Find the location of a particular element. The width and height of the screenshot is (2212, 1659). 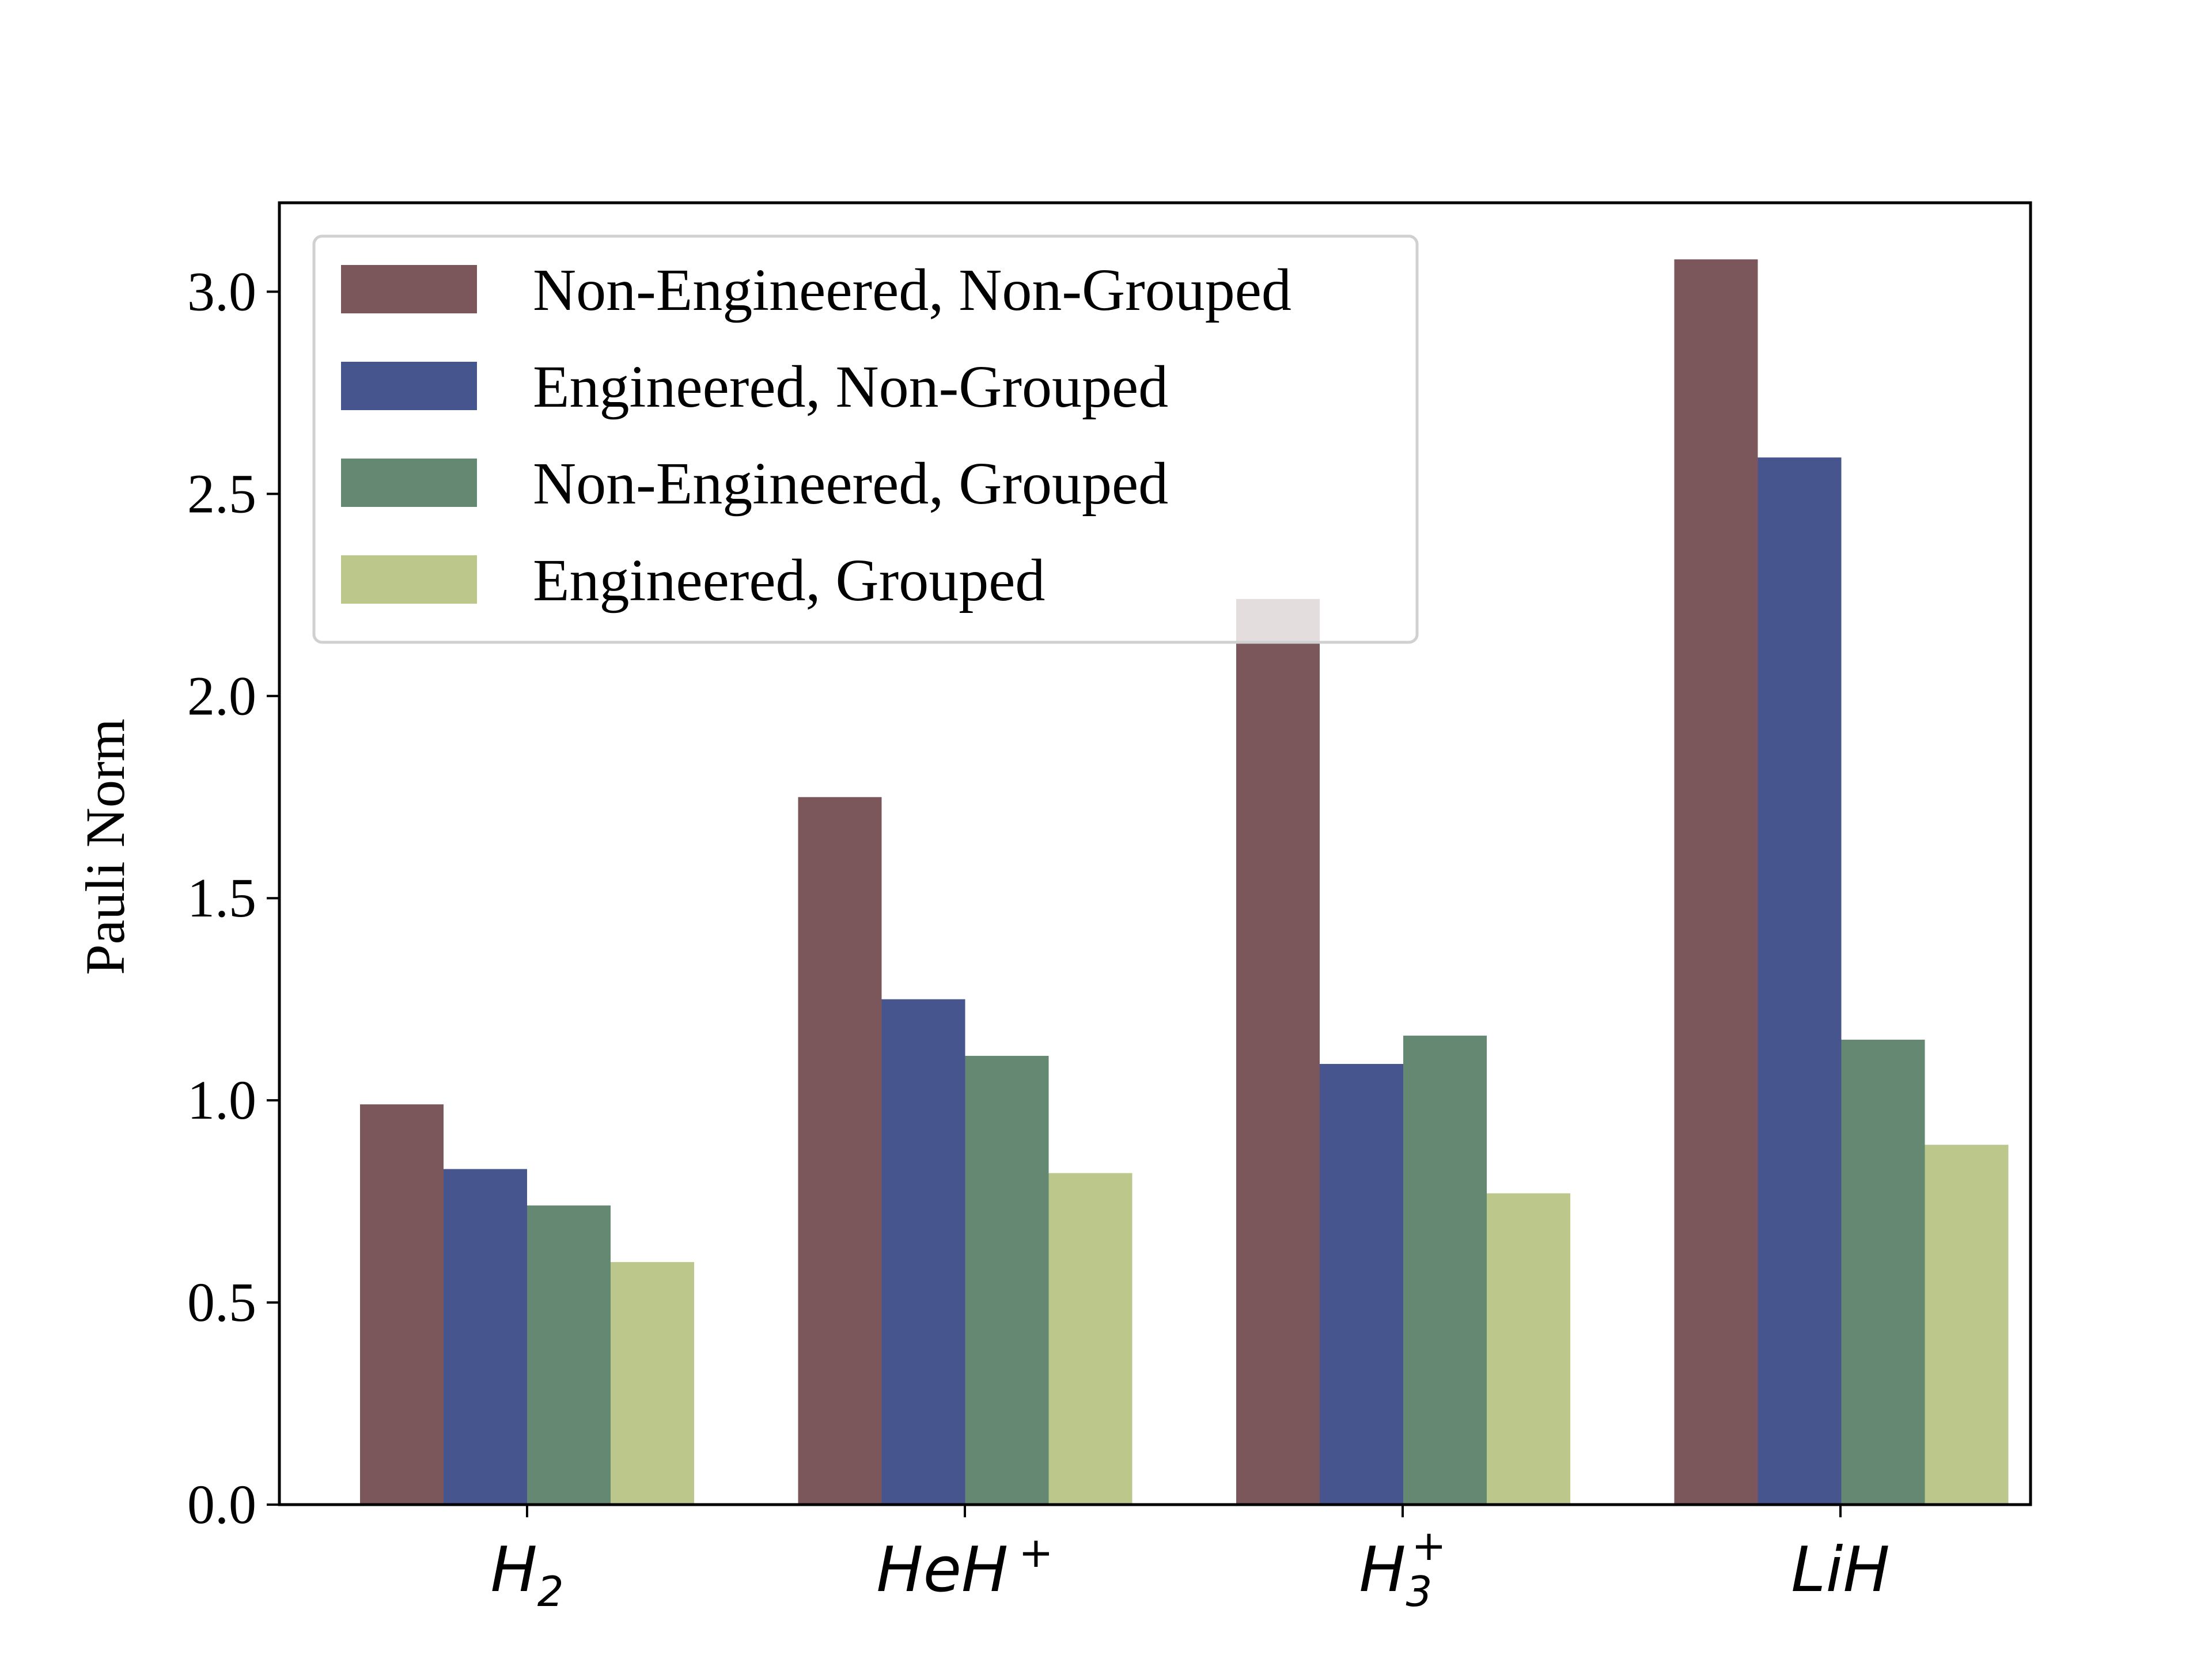

legend-label: Engineered, Grouped is located at coordinates (789, 580).